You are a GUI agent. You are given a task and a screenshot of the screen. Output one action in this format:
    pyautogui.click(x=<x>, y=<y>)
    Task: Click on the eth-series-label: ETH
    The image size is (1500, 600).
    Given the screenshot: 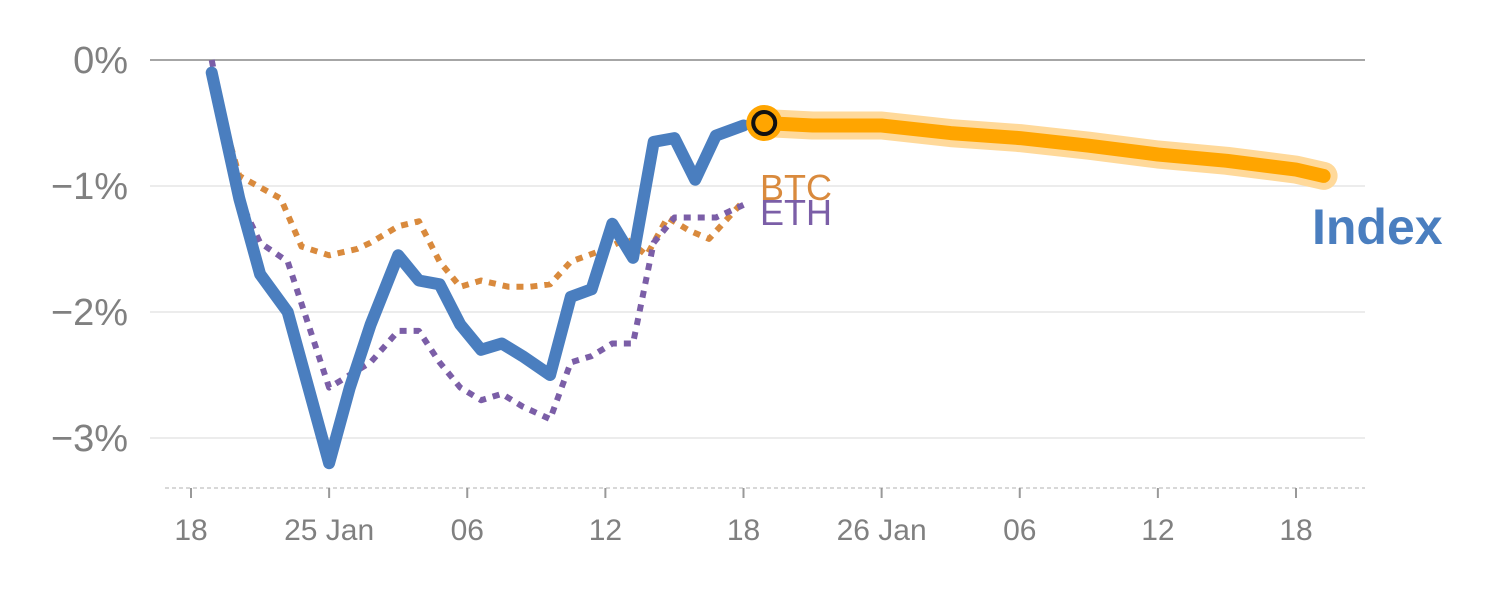 What is the action you would take?
    pyautogui.click(x=796, y=212)
    